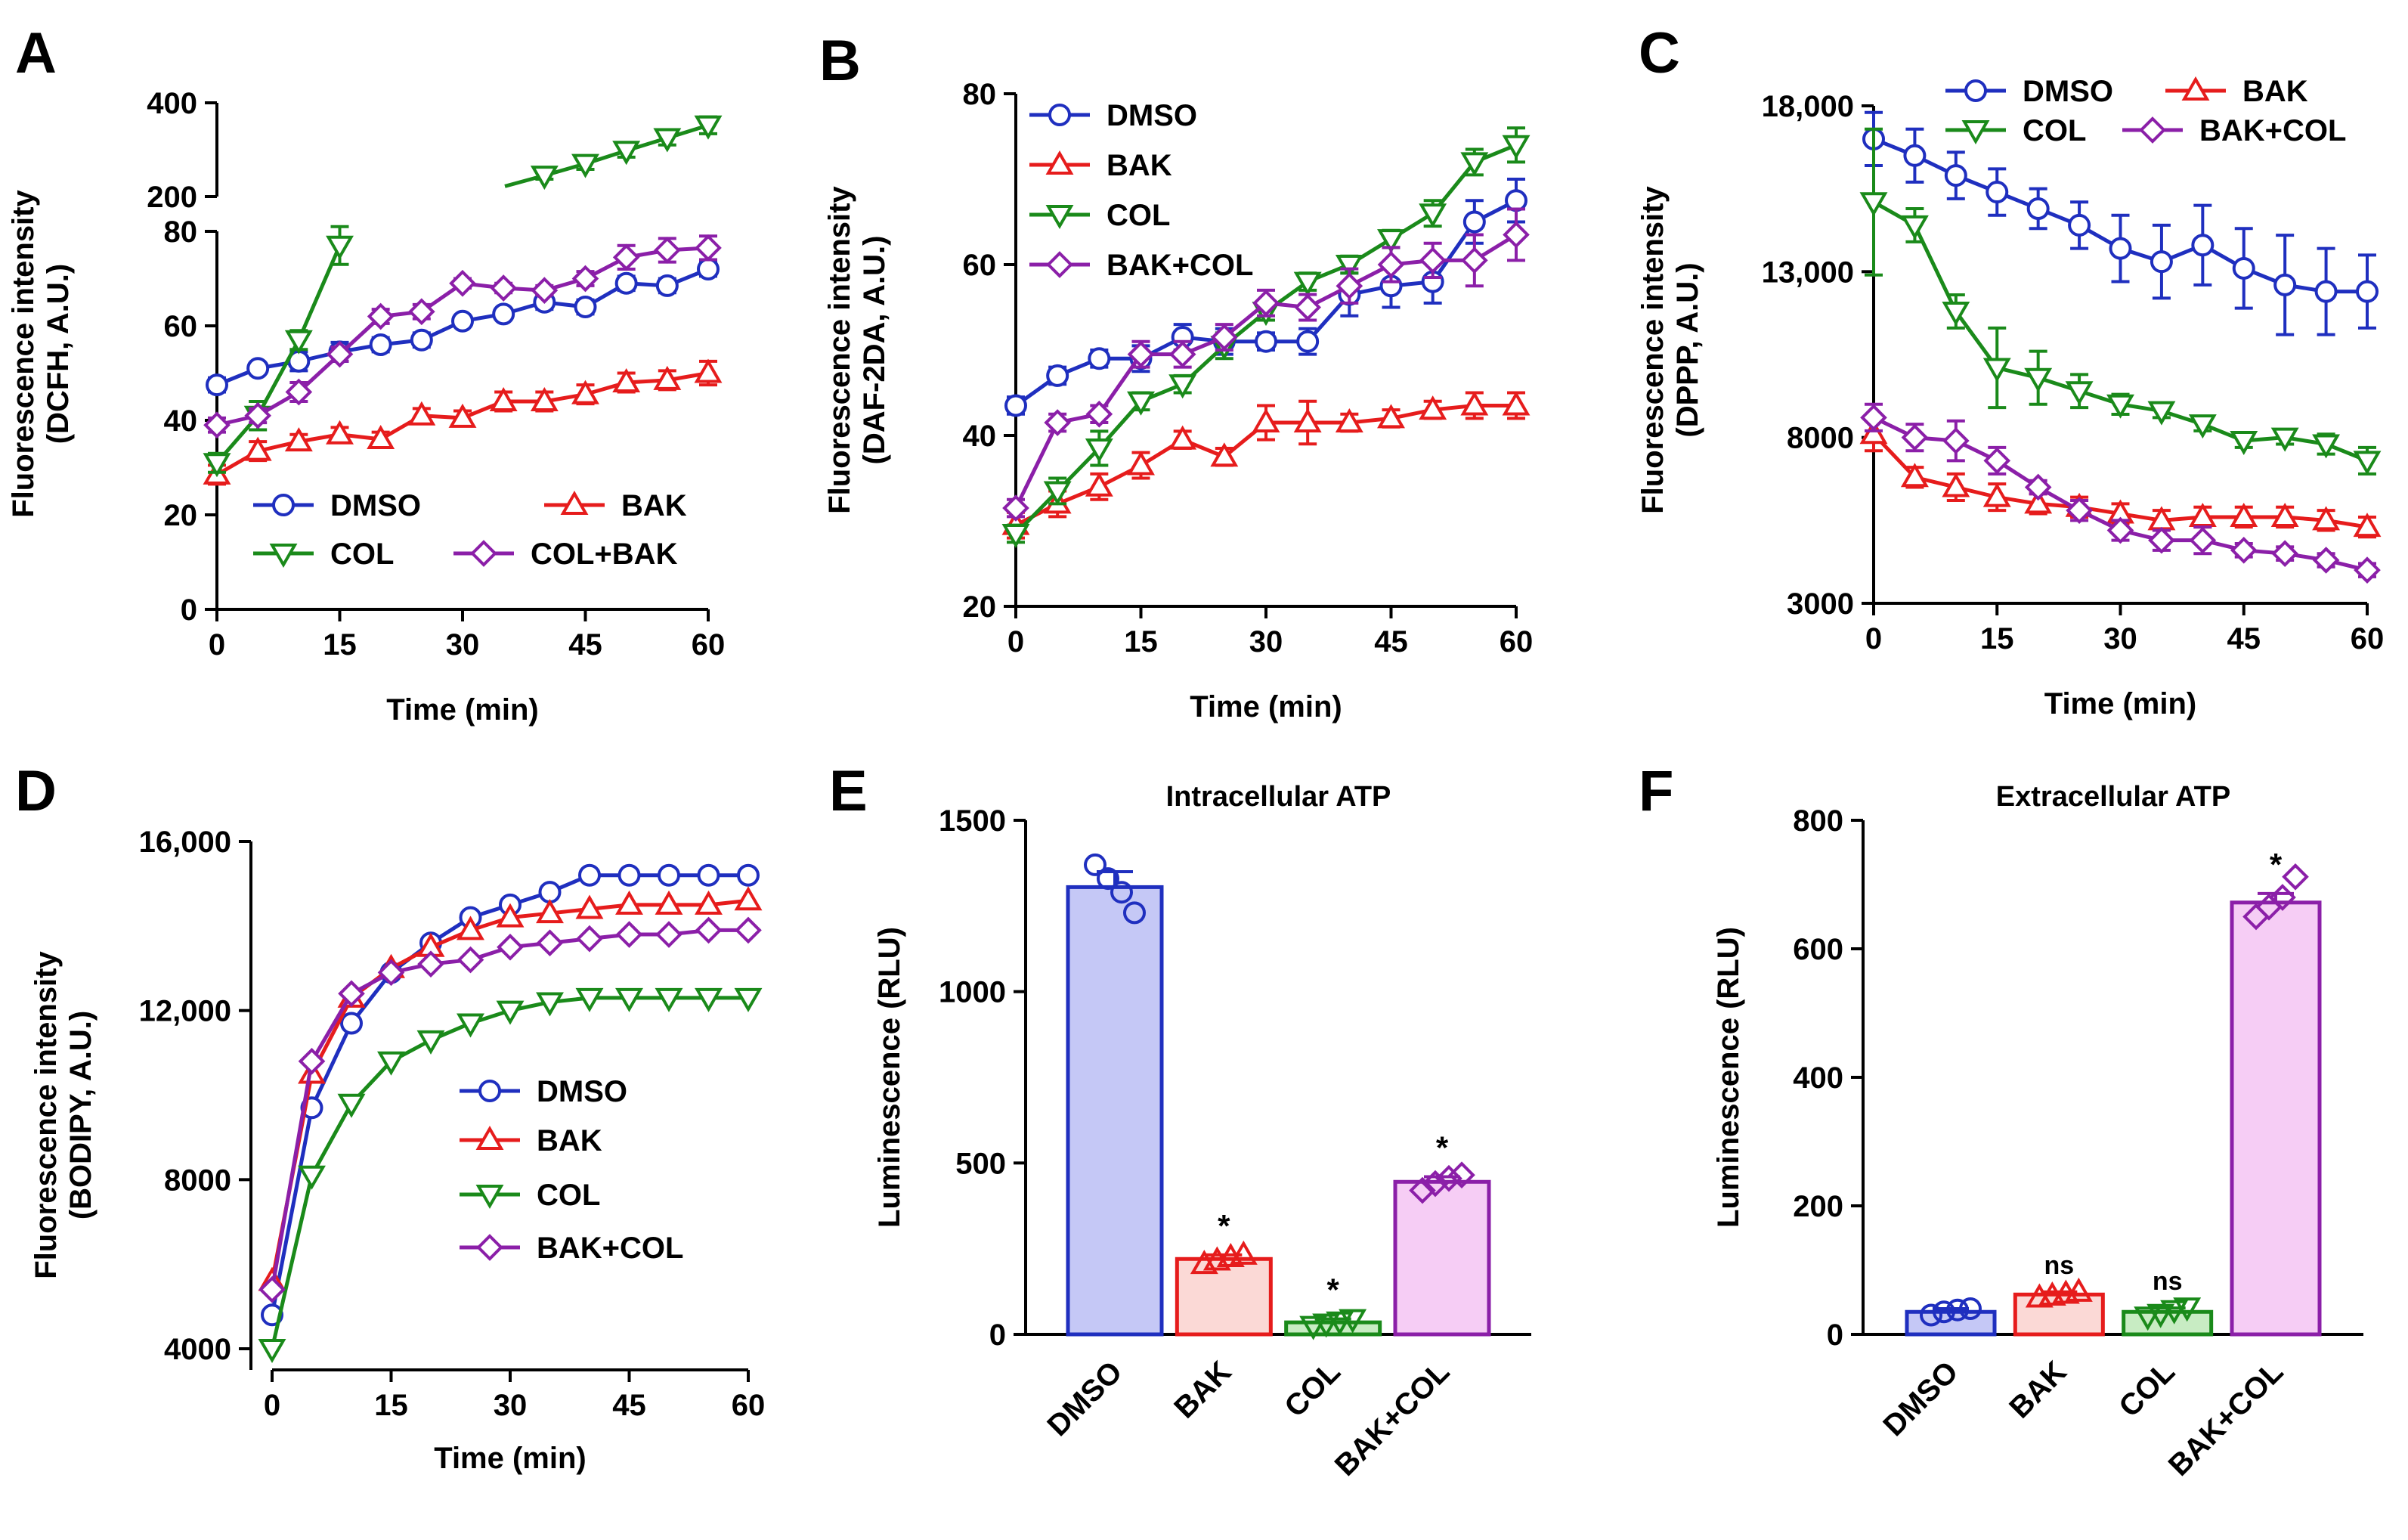  Describe the element at coordinates (1084, 1398) in the screenshot. I see `x-tick-label: DMSO` at that location.